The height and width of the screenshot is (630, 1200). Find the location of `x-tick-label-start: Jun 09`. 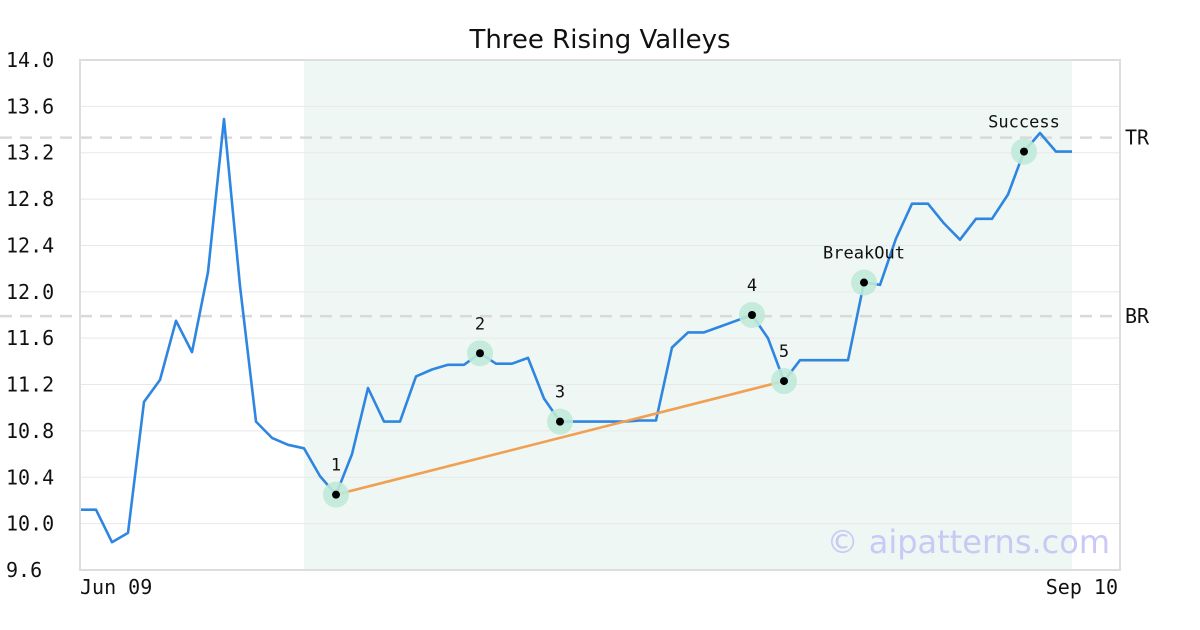

x-tick-label-start: Jun 09 is located at coordinates (116, 587).